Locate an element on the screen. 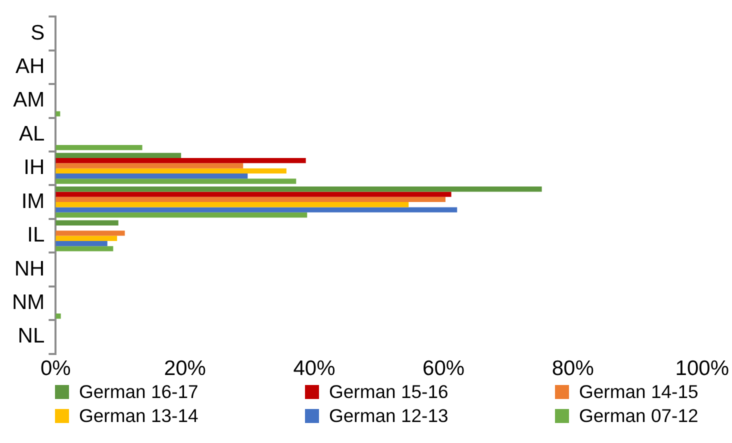 This screenshot has height=443, width=732. y-tick-label: AH is located at coordinates (30, 66).